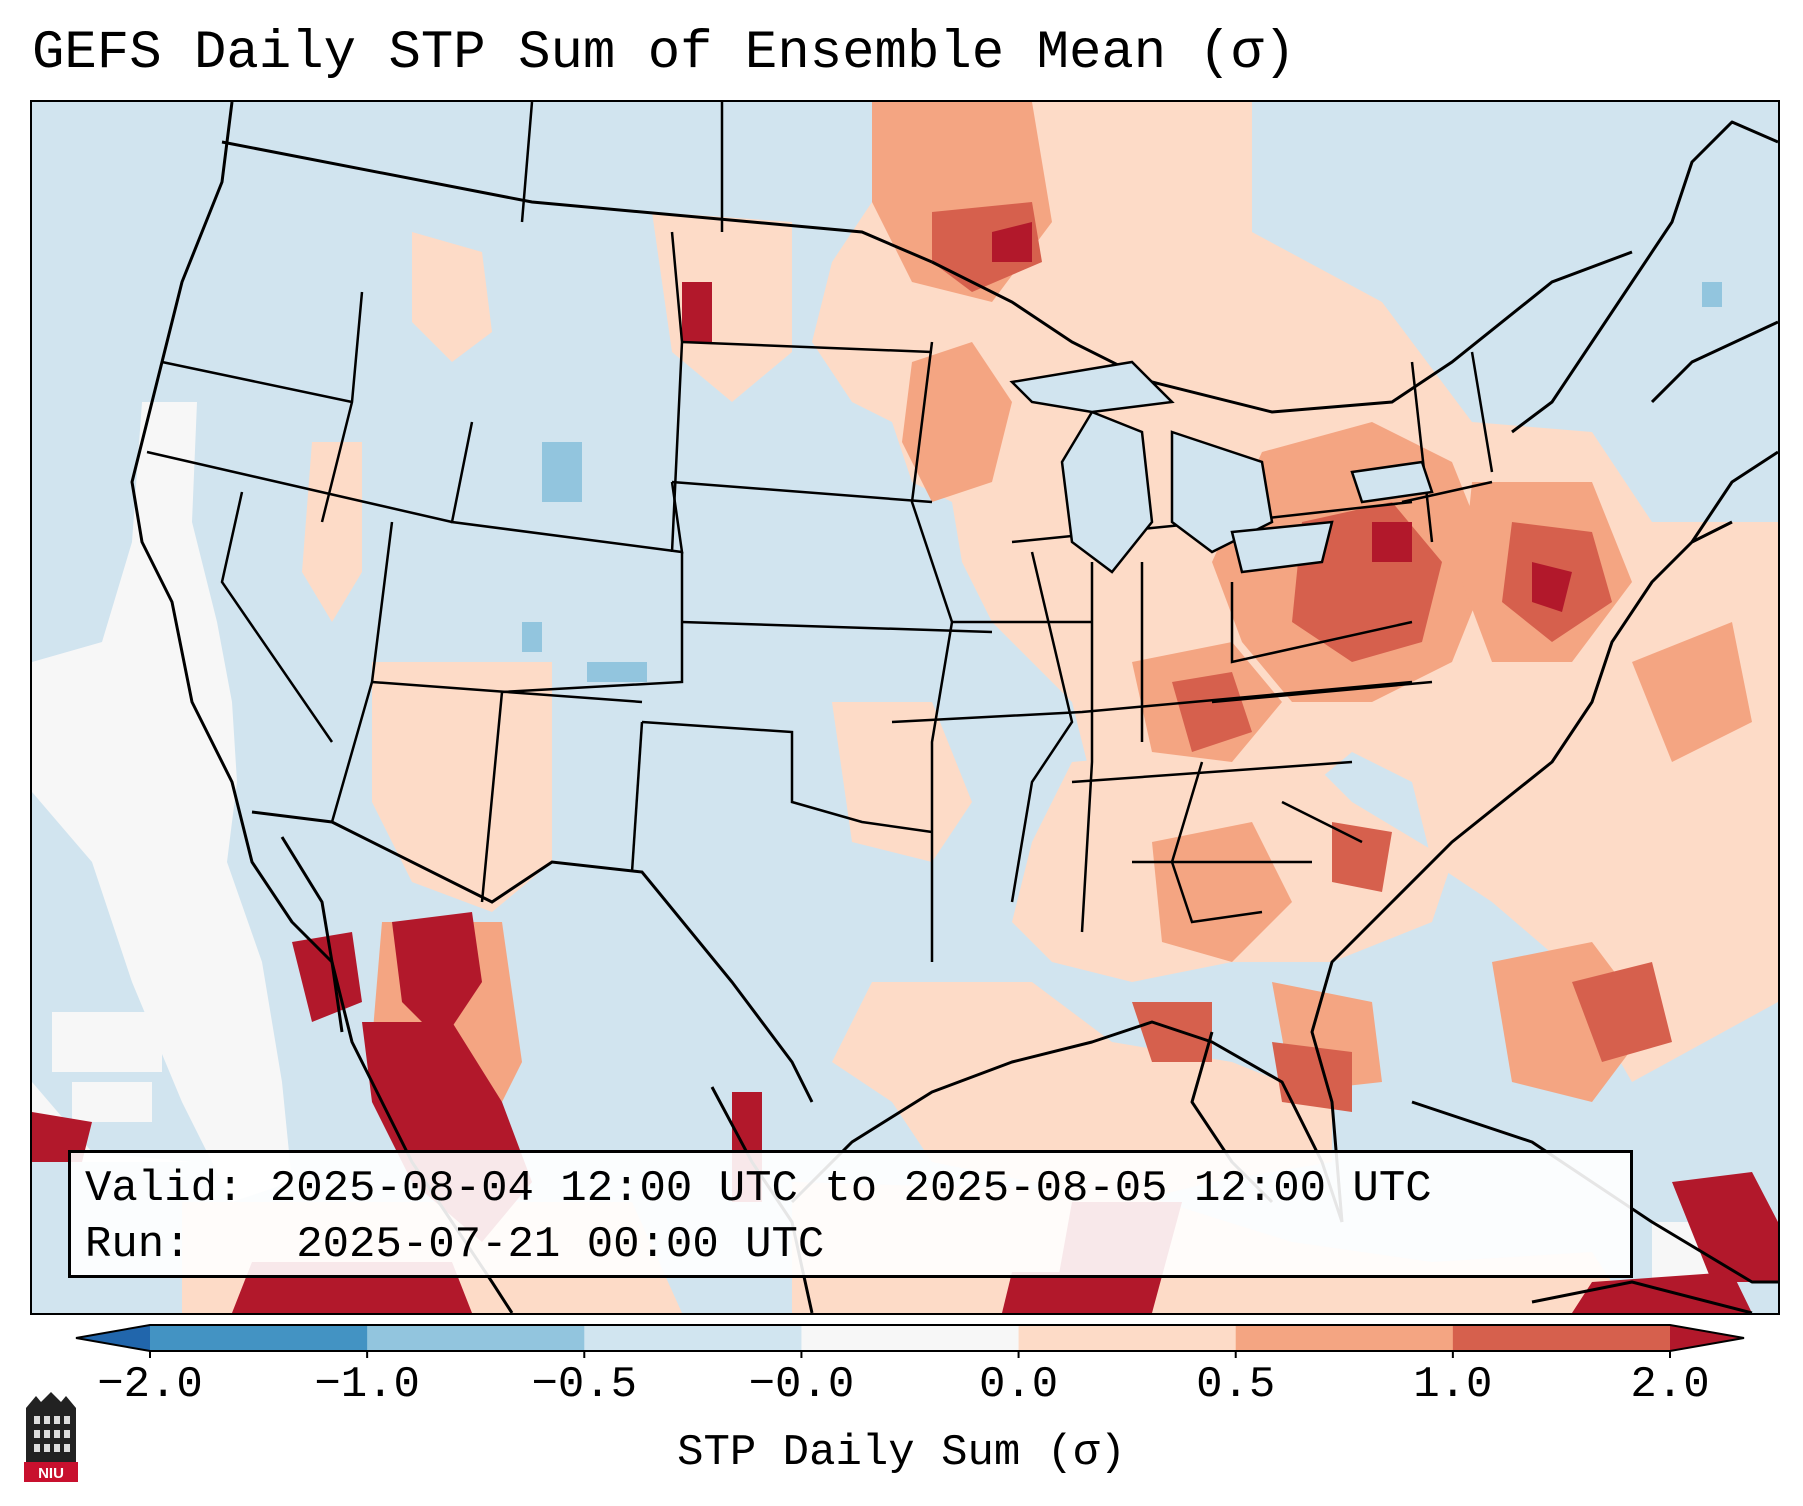  Describe the element at coordinates (1236, 1385) in the screenshot. I see `colorbar-tick-label: 0.5` at that location.